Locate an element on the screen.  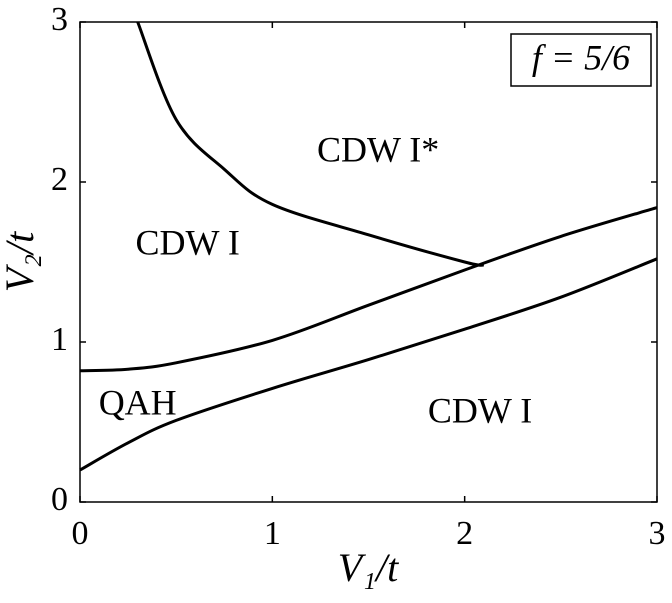
y-tick-label: 3 is located at coordinates (59, 19).